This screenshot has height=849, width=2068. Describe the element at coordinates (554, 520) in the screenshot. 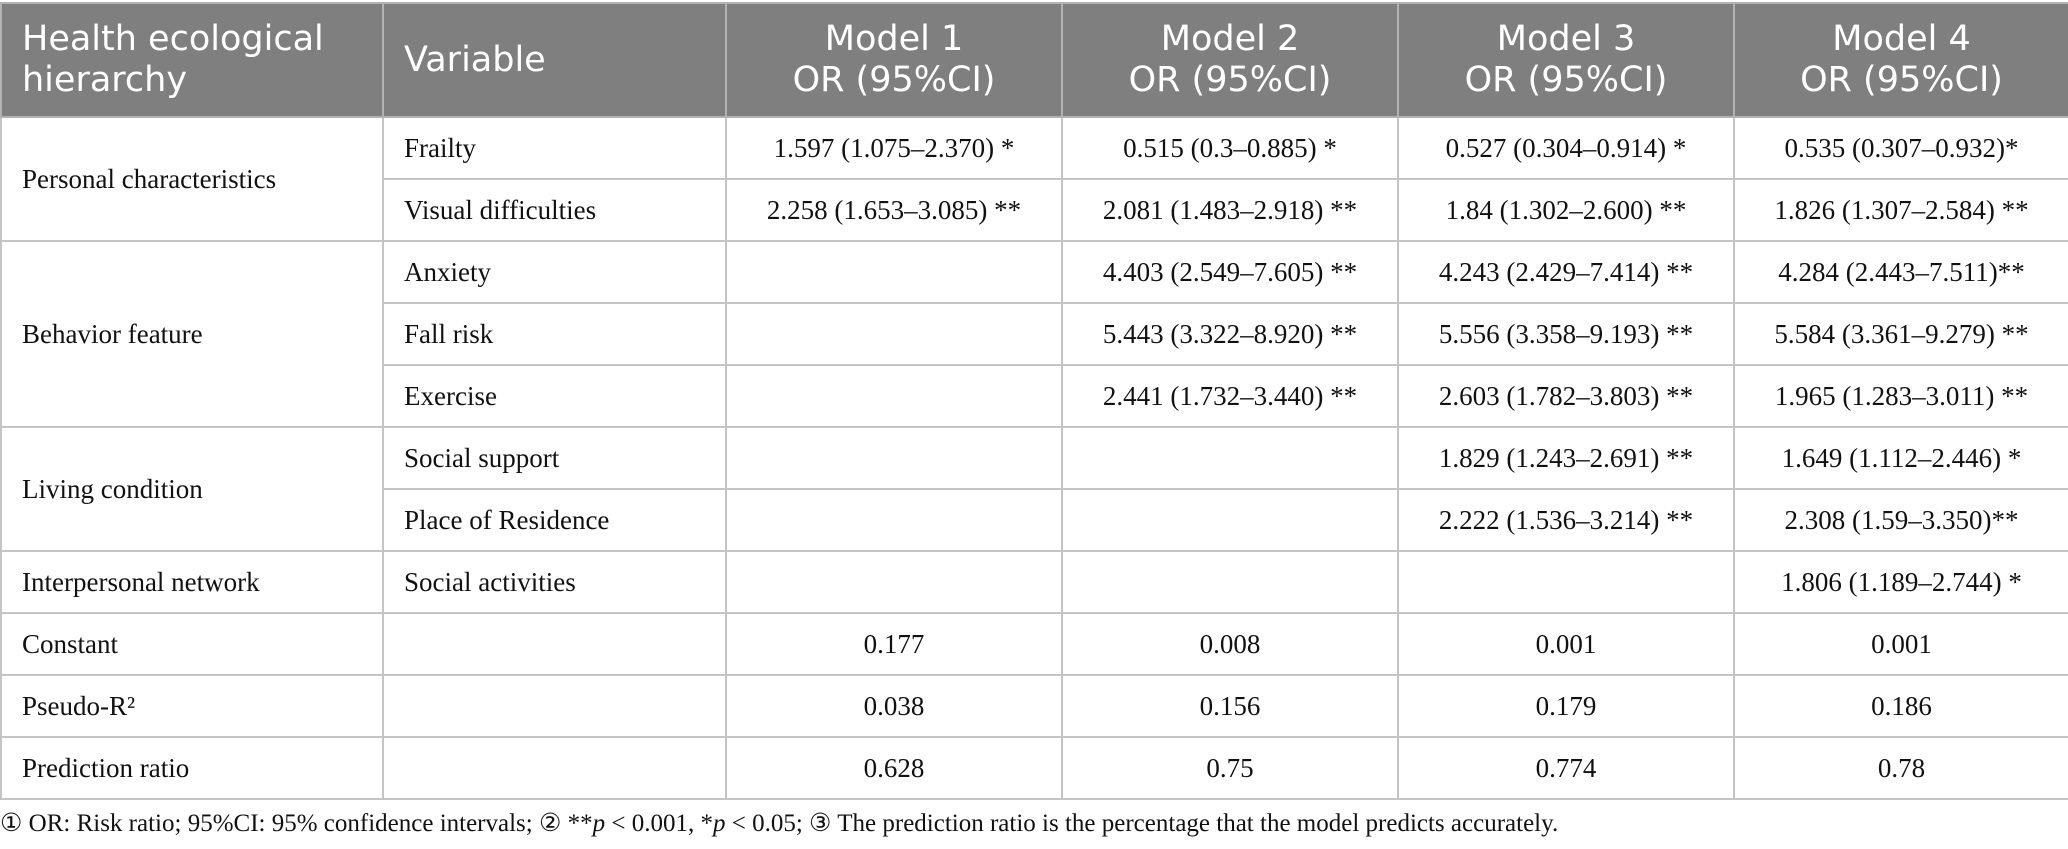

I see `variable-cell: Place of Residence` at that location.